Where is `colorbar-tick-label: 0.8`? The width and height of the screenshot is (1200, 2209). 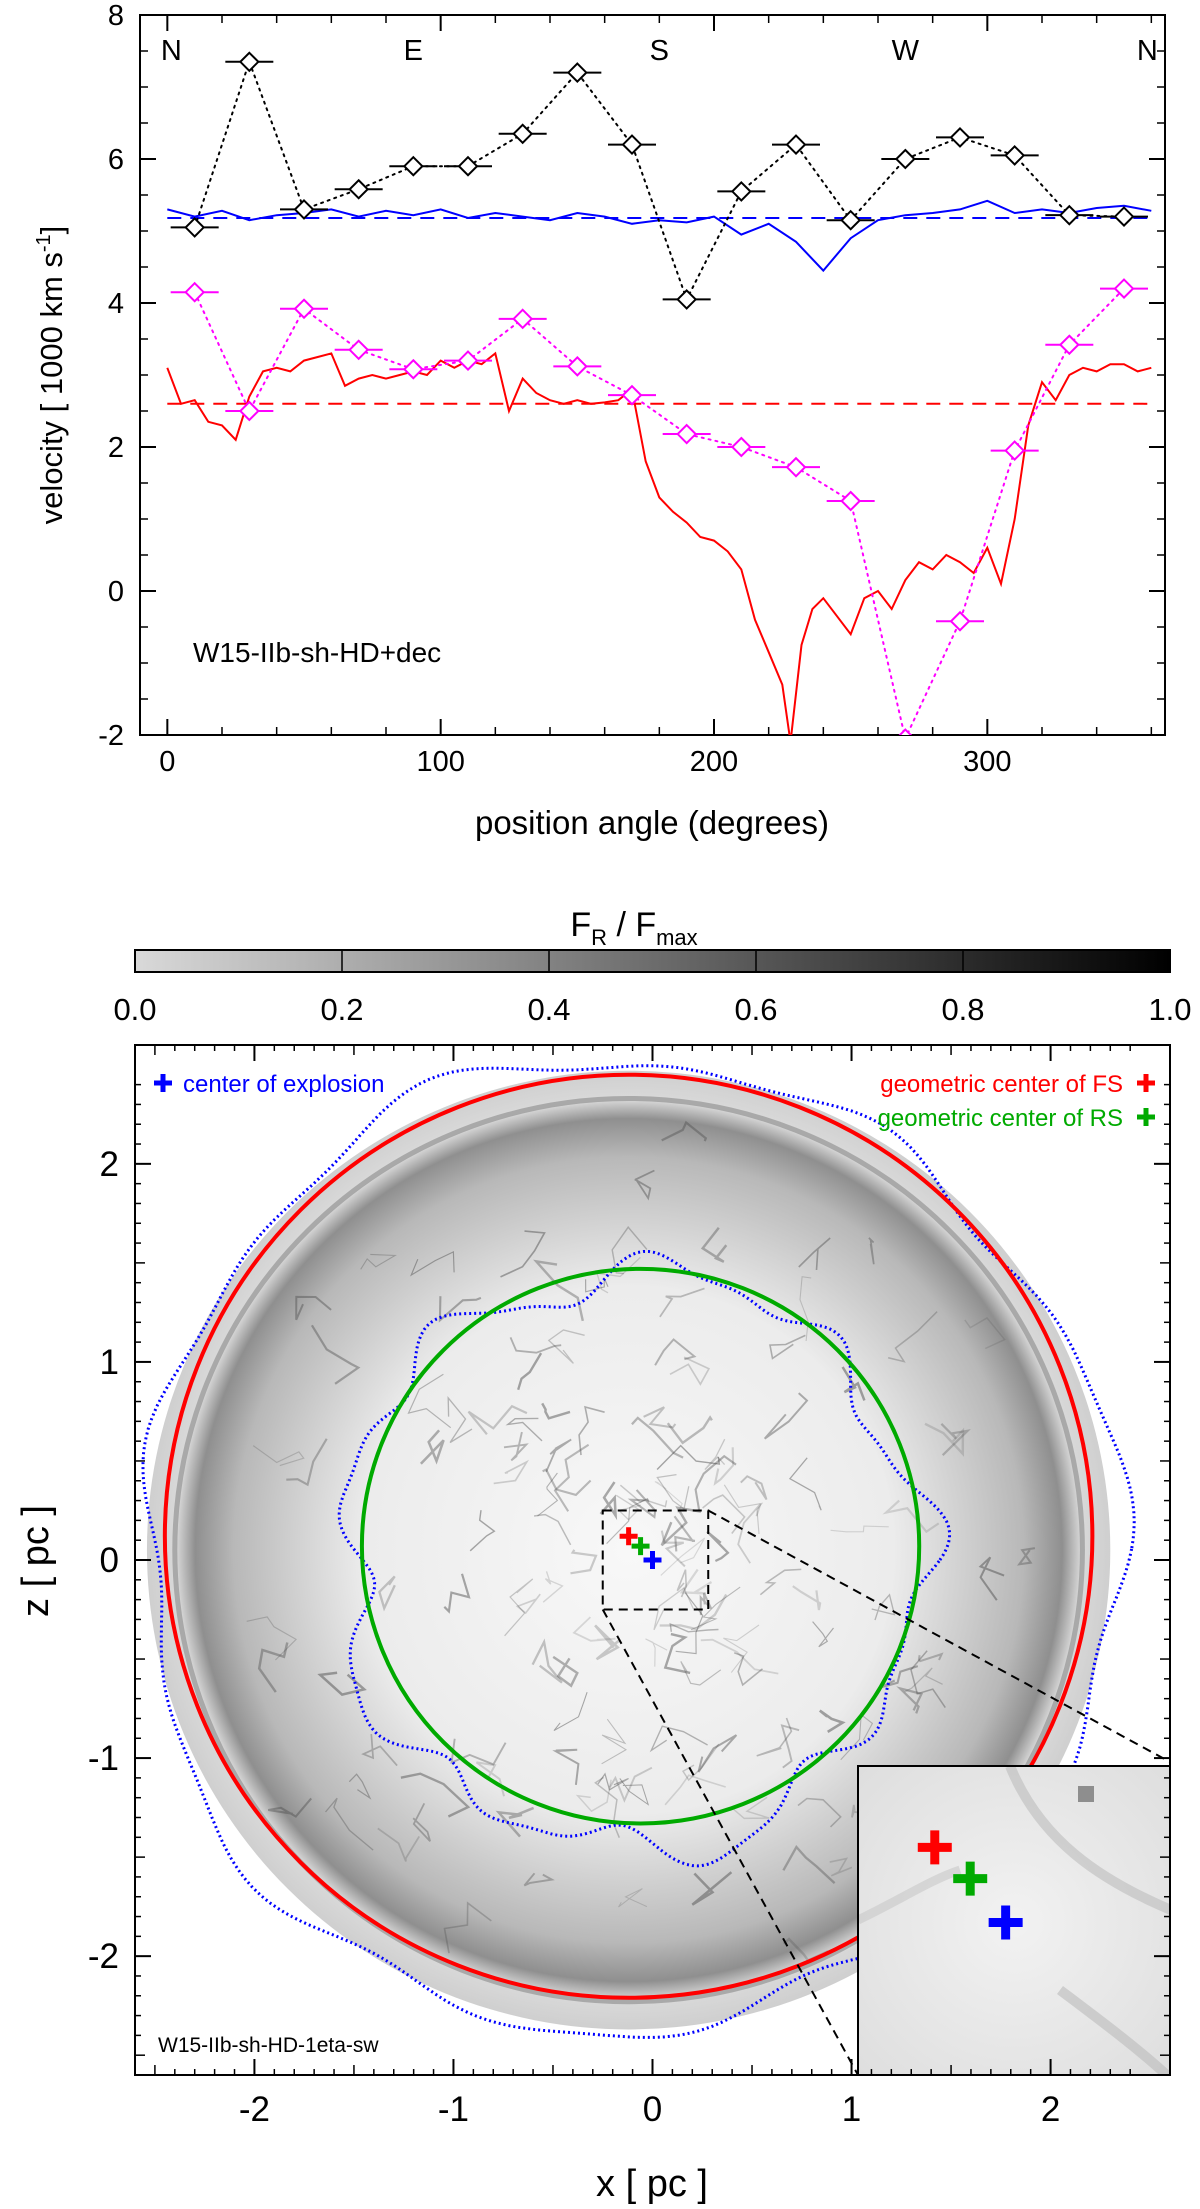
colorbar-tick-label: 0.8 is located at coordinates (962, 1009).